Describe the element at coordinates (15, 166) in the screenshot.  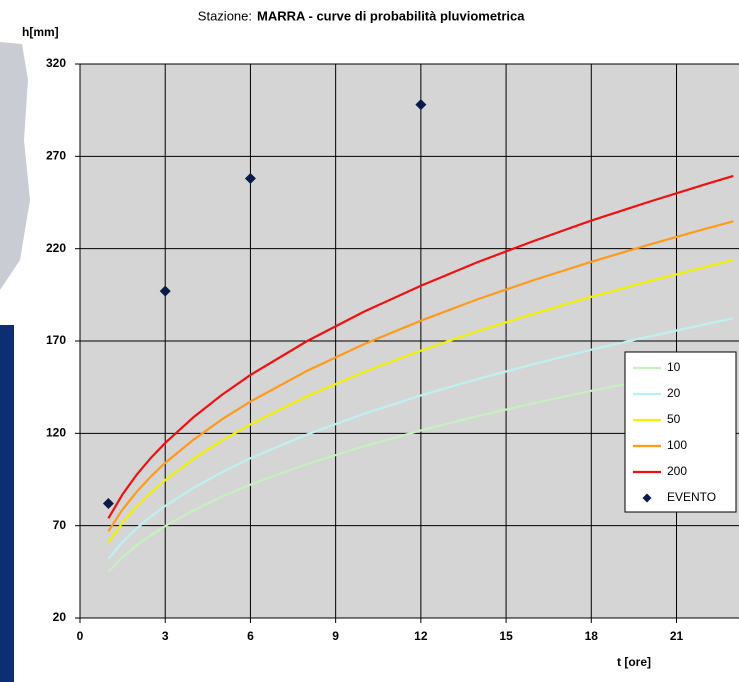
I see `background-map` at that location.